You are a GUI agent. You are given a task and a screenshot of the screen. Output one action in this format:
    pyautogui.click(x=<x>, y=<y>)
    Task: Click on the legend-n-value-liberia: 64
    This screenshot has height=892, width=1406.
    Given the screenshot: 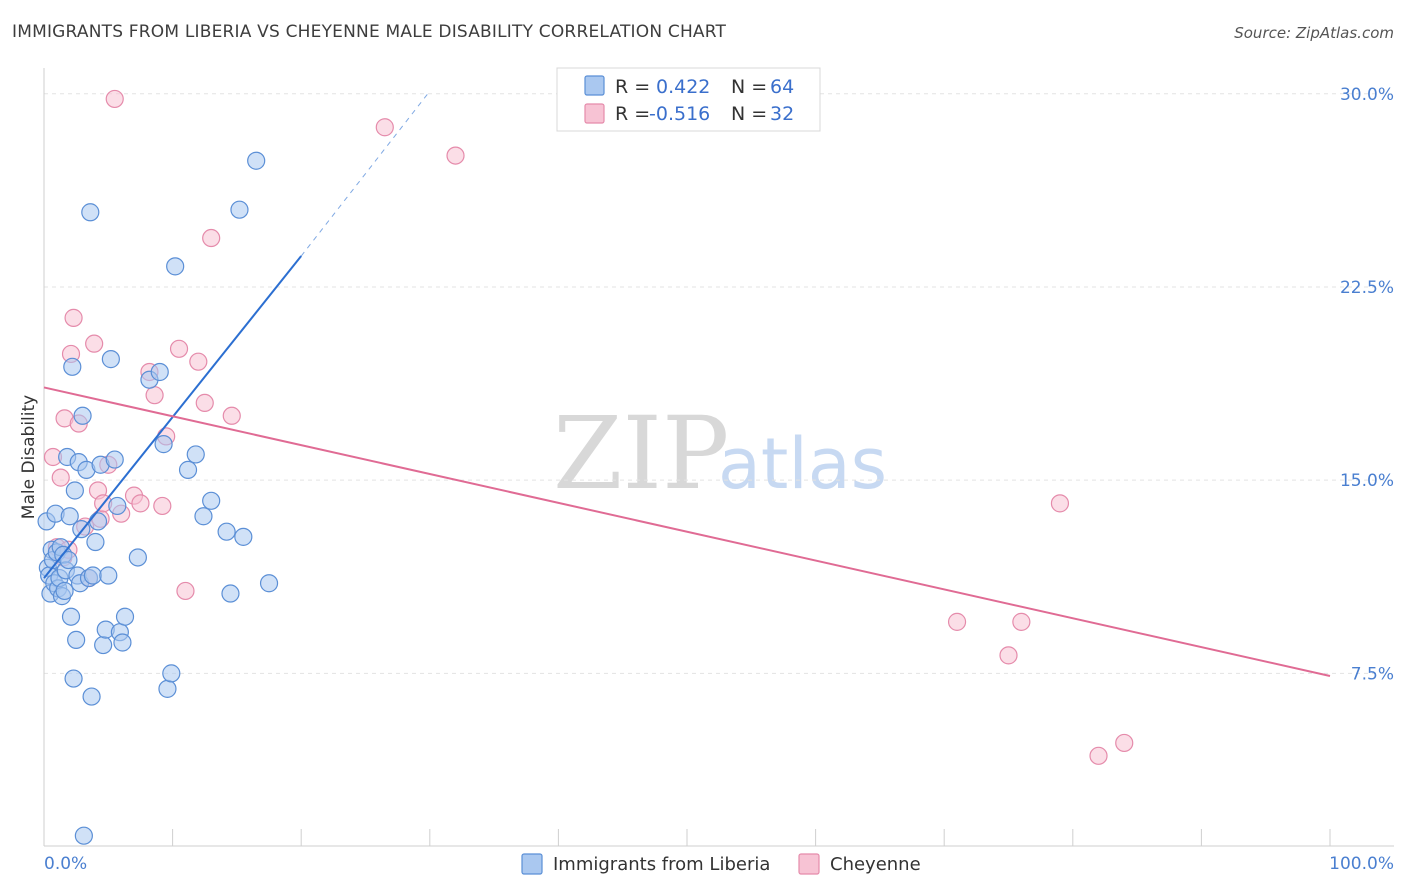 What is the action you would take?
    pyautogui.click(x=782, y=87)
    